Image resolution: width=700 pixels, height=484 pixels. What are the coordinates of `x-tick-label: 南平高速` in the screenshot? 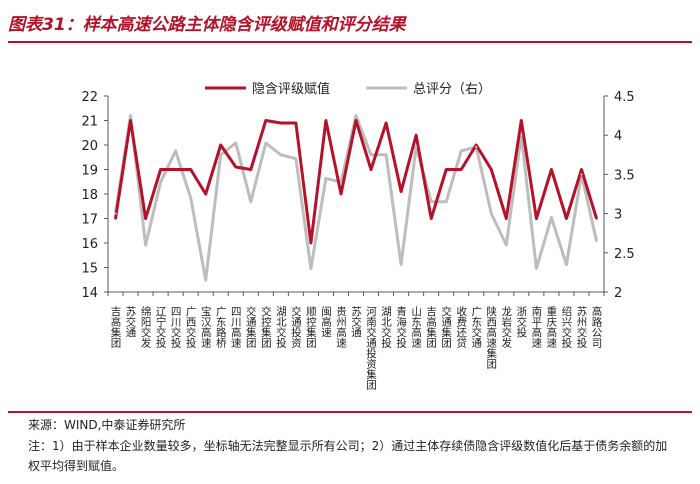 It's located at (536, 326).